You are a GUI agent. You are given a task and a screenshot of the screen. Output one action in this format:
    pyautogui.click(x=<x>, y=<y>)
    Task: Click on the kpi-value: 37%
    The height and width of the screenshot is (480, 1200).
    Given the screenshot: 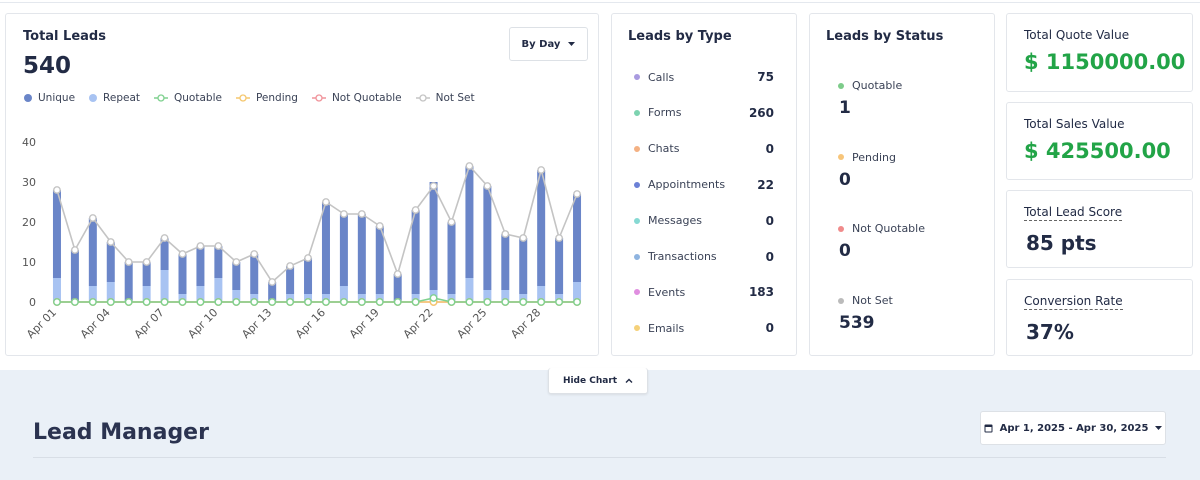 What is the action you would take?
    pyautogui.click(x=1050, y=332)
    